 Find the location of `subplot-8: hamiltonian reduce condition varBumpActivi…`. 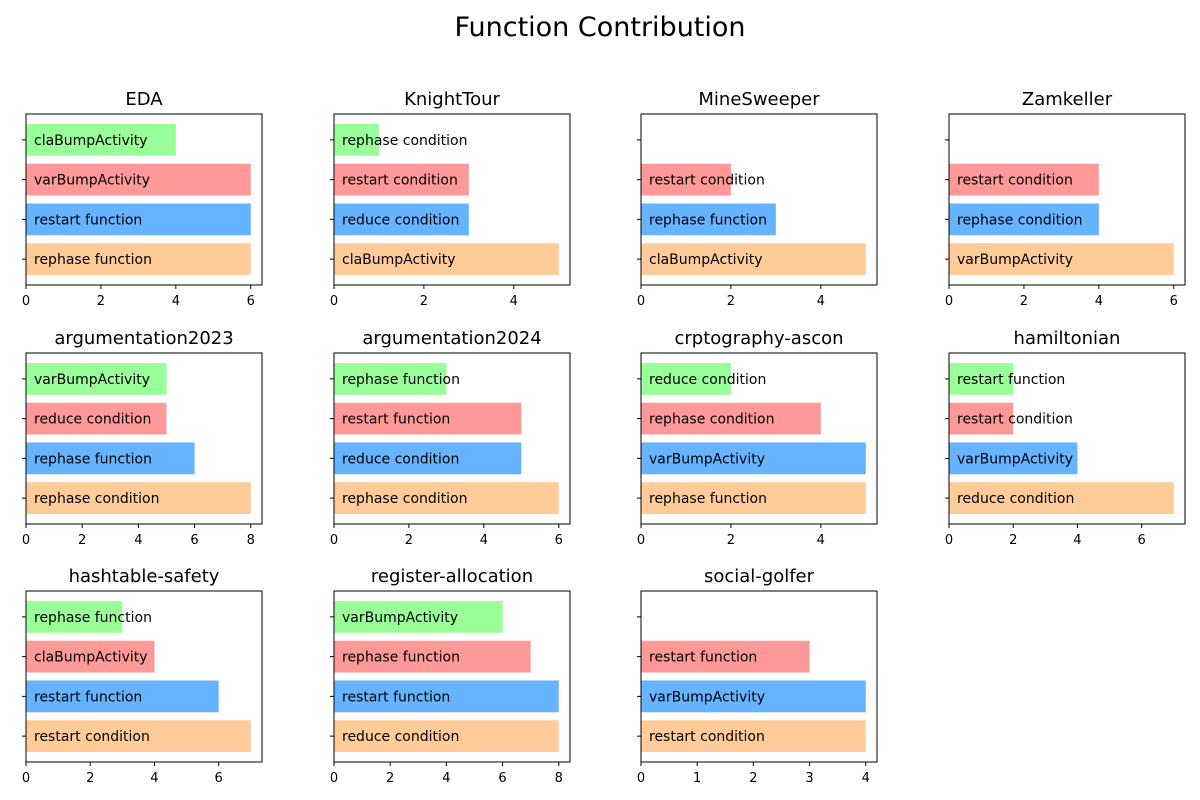

subplot-8: hamiltonian reduce condition varBumpActivi… is located at coordinates (1065, 438).